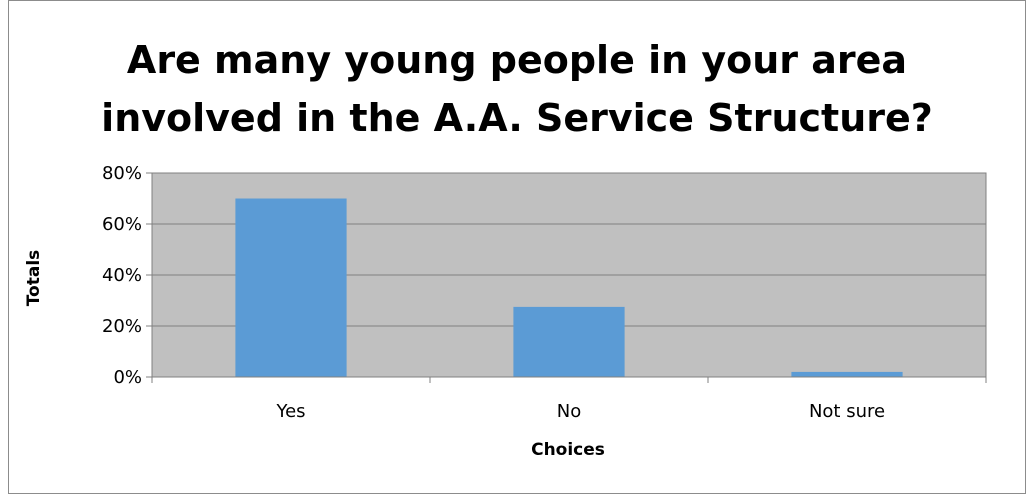 This screenshot has width=1034, height=496. Describe the element at coordinates (847, 374) in the screenshot. I see `bar-not-sure` at that location.